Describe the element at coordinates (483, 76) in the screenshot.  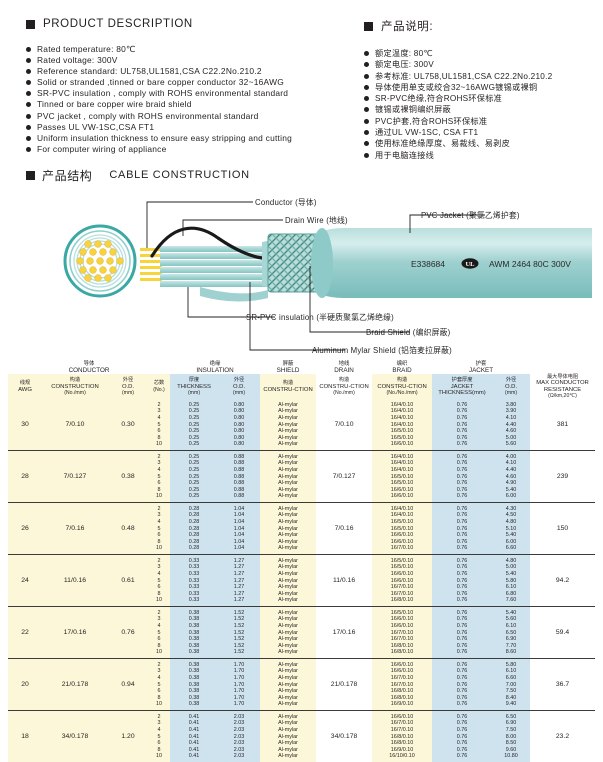
I see `list-item: 参考标准: UL758,UL1581,CSA C22.2No.210.2` at that location.